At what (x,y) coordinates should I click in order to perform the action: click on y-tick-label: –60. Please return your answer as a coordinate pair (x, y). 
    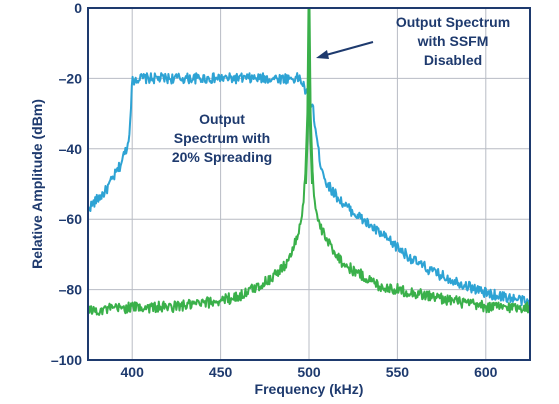
    Looking at the image, I should click on (71, 219).